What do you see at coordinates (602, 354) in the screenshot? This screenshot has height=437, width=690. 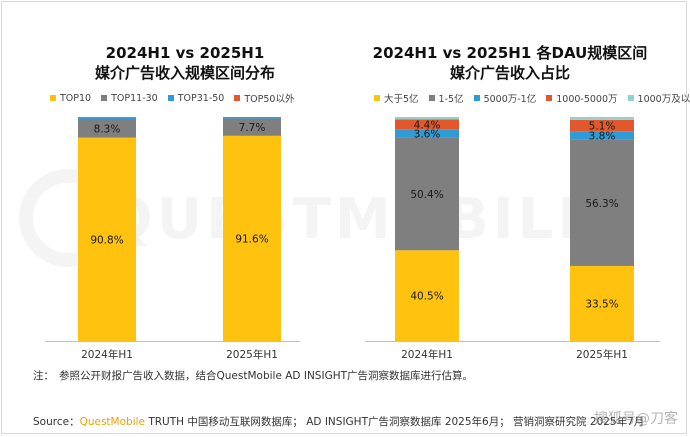 I see `right-category-label: 2025年H1` at bounding box center [602, 354].